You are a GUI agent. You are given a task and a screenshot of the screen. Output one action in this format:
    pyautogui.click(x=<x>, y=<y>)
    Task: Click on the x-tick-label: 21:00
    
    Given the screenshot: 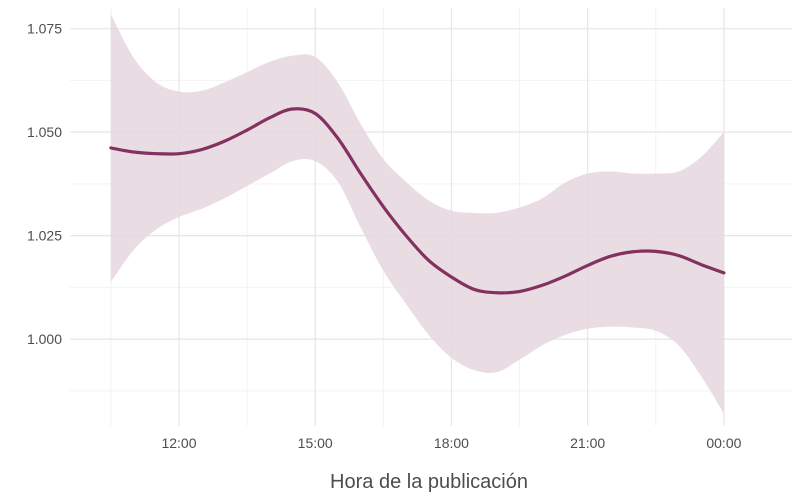 What is the action you would take?
    pyautogui.click(x=587, y=443)
    